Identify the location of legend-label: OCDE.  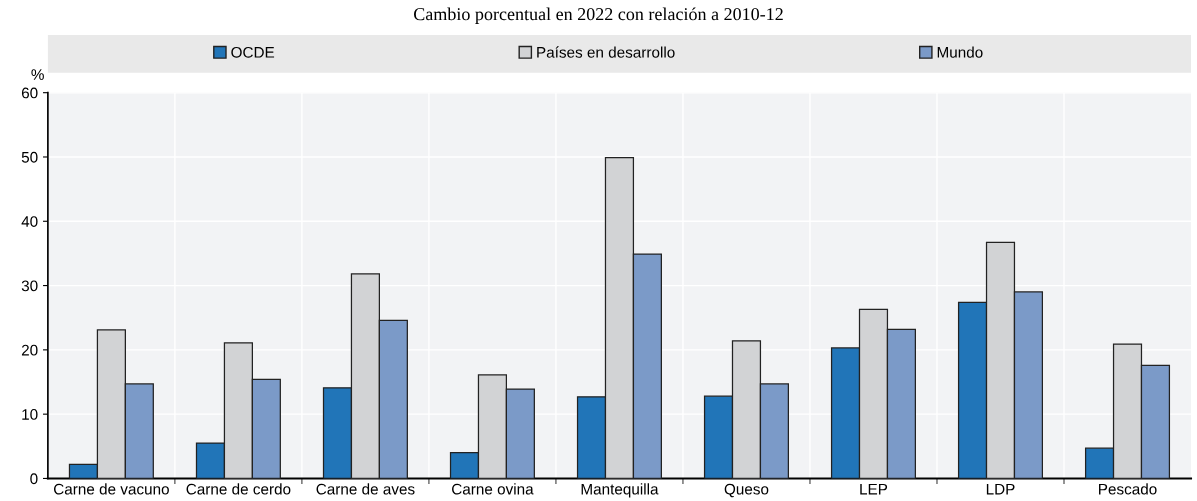
(253, 52).